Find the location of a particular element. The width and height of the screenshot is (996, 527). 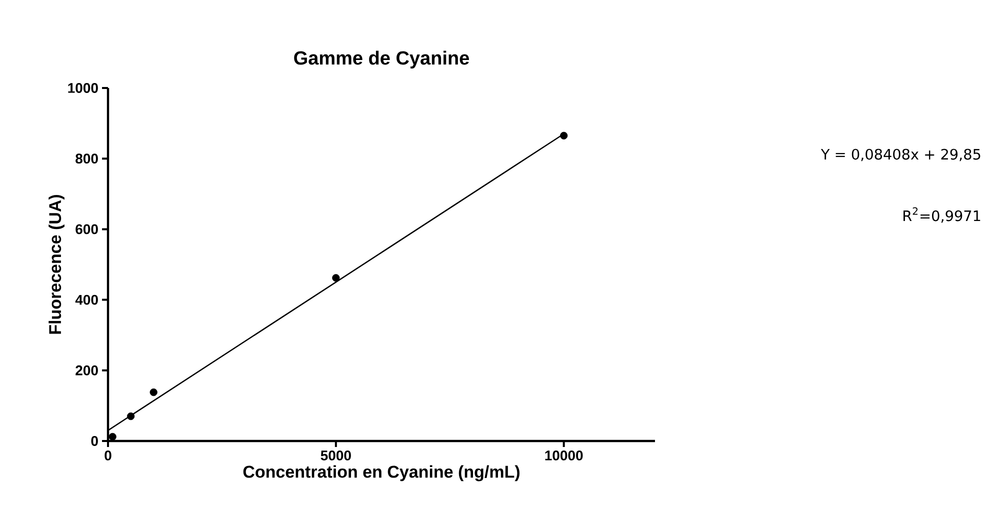

x-axis-title: Concentration en Cyanine (ng/mL) is located at coordinates (381, 473).